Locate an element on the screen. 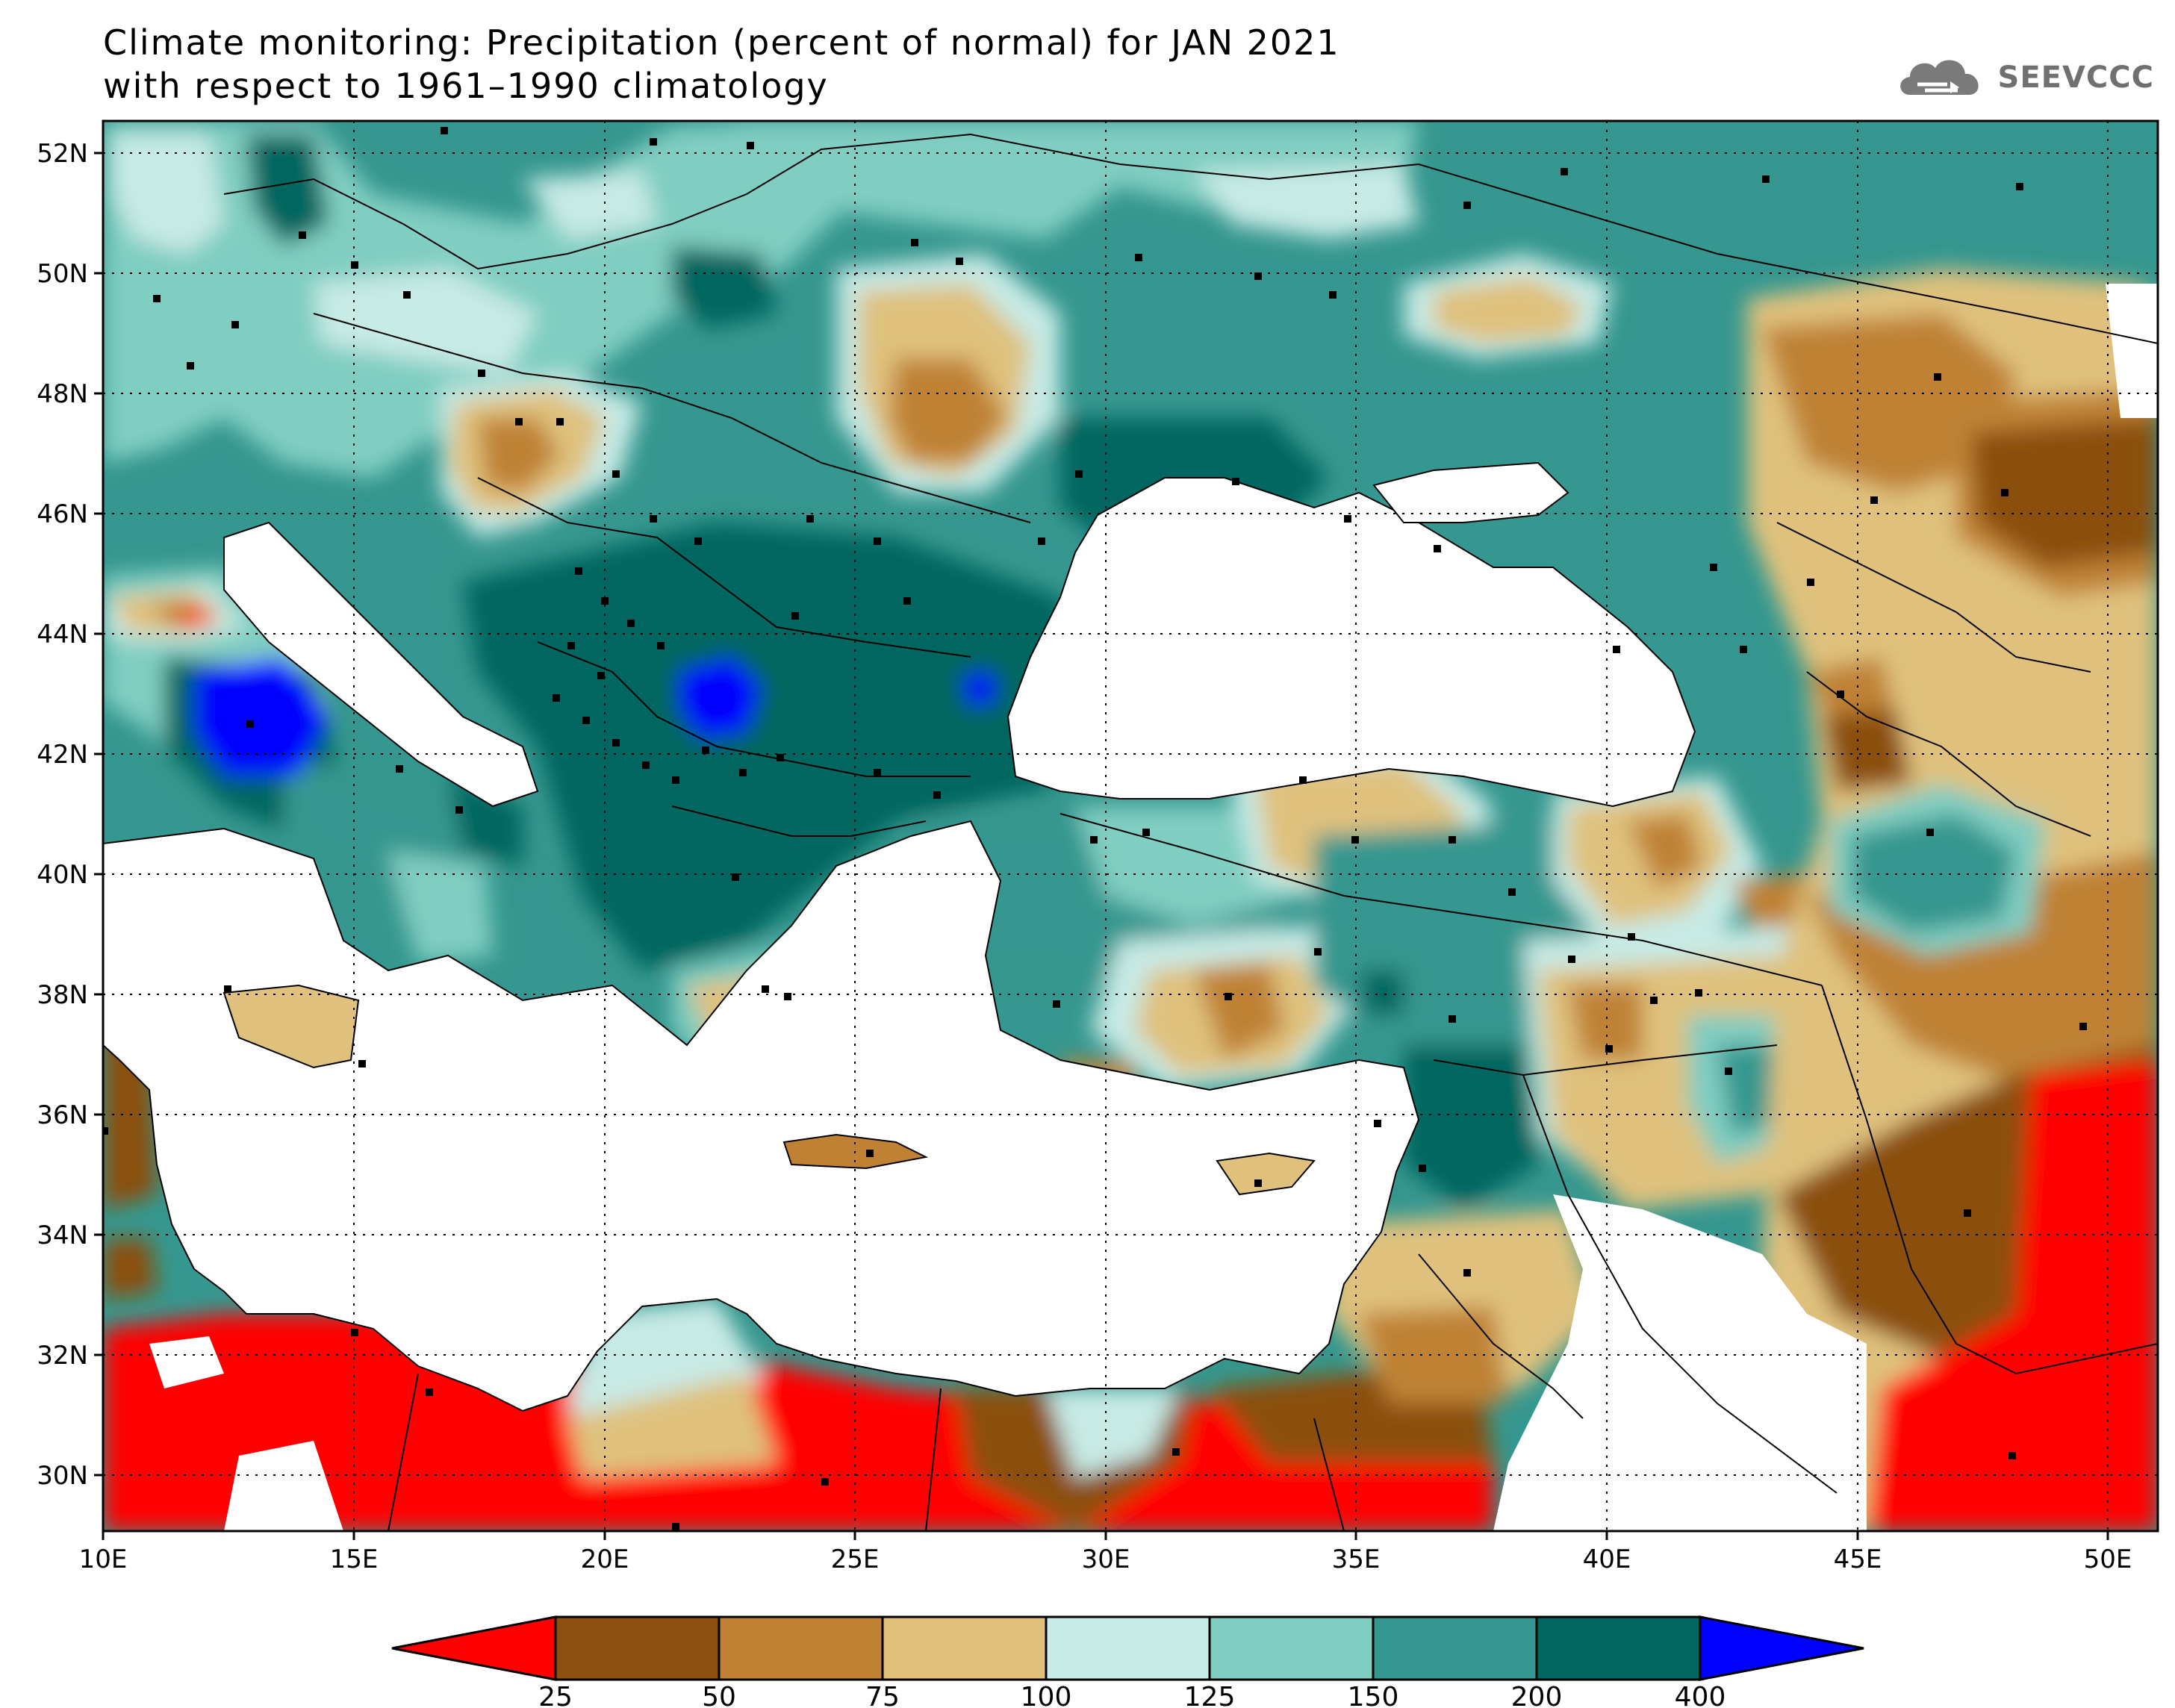  x-tick-label: 30E is located at coordinates (1106, 1559).